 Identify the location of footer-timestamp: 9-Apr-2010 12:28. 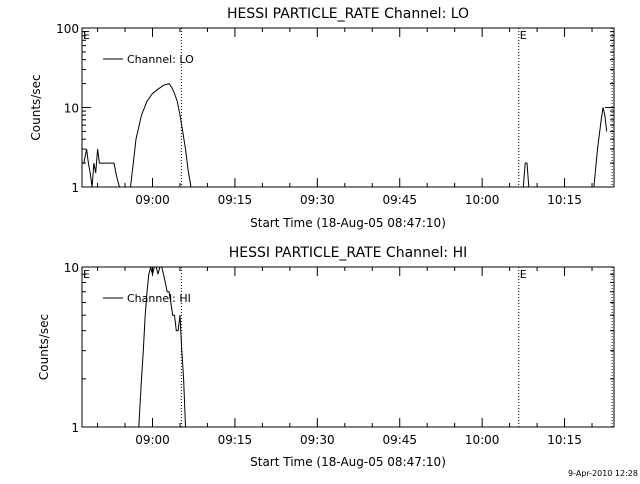
(603, 473).